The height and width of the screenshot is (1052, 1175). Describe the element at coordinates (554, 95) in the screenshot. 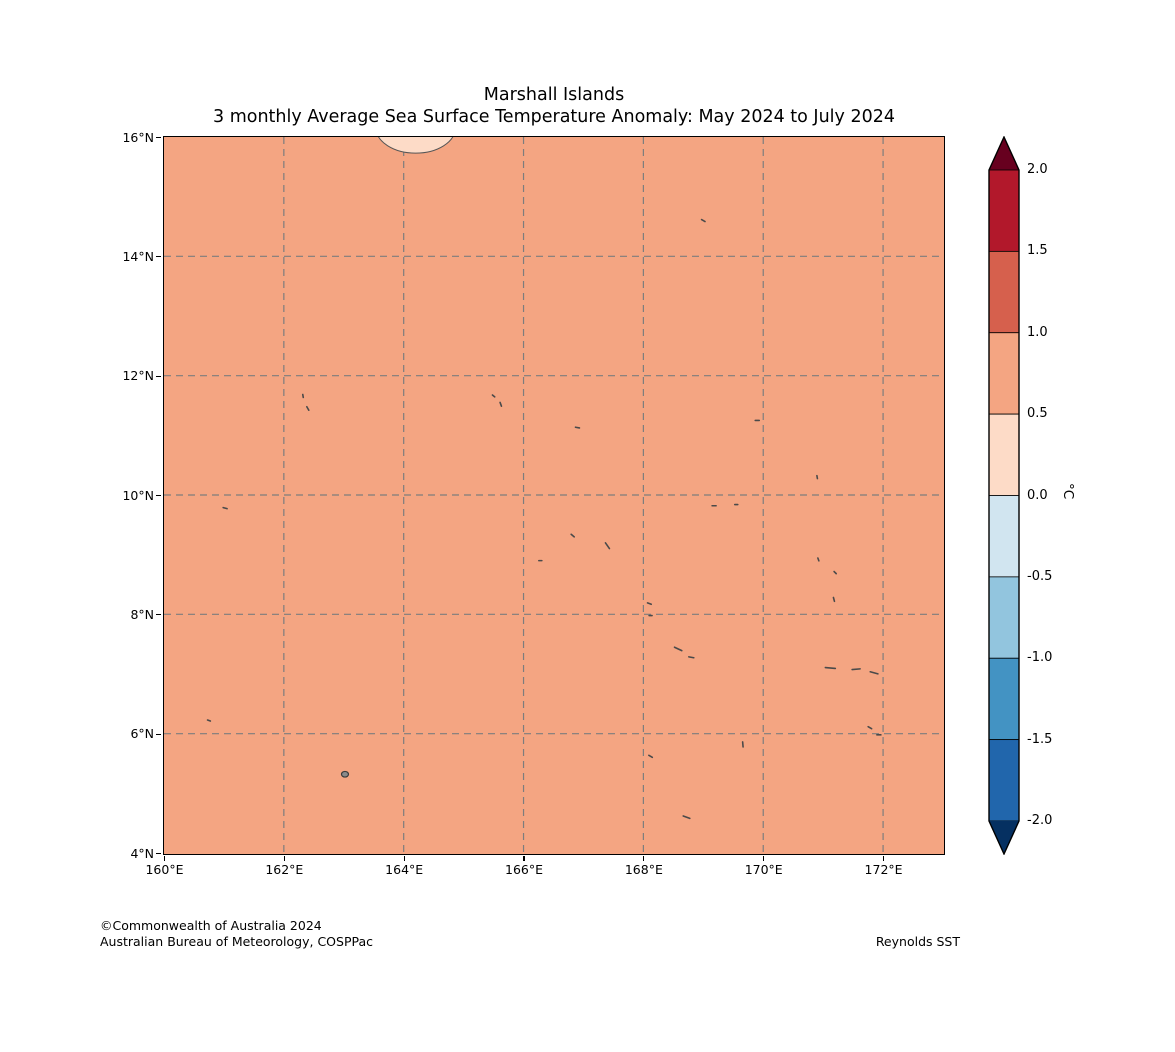

I see `chart-title-line1: Marshall Islands` at that location.